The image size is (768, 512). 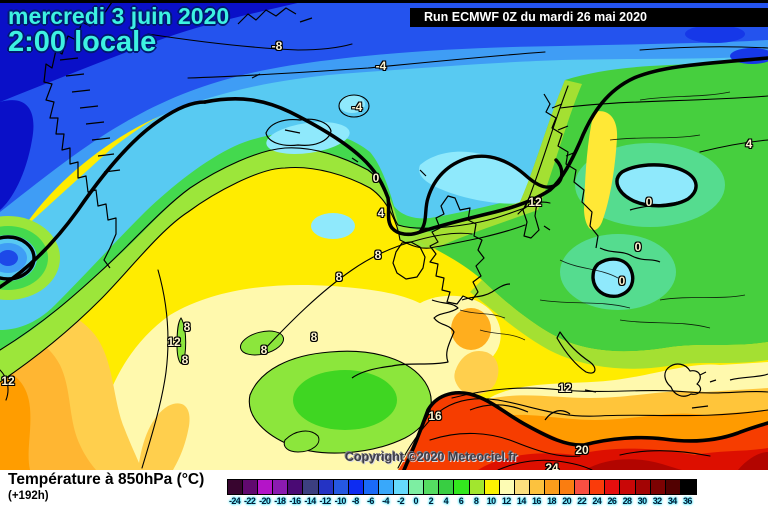 I want to click on scale-tick-label: 2, so click(x=431, y=501).